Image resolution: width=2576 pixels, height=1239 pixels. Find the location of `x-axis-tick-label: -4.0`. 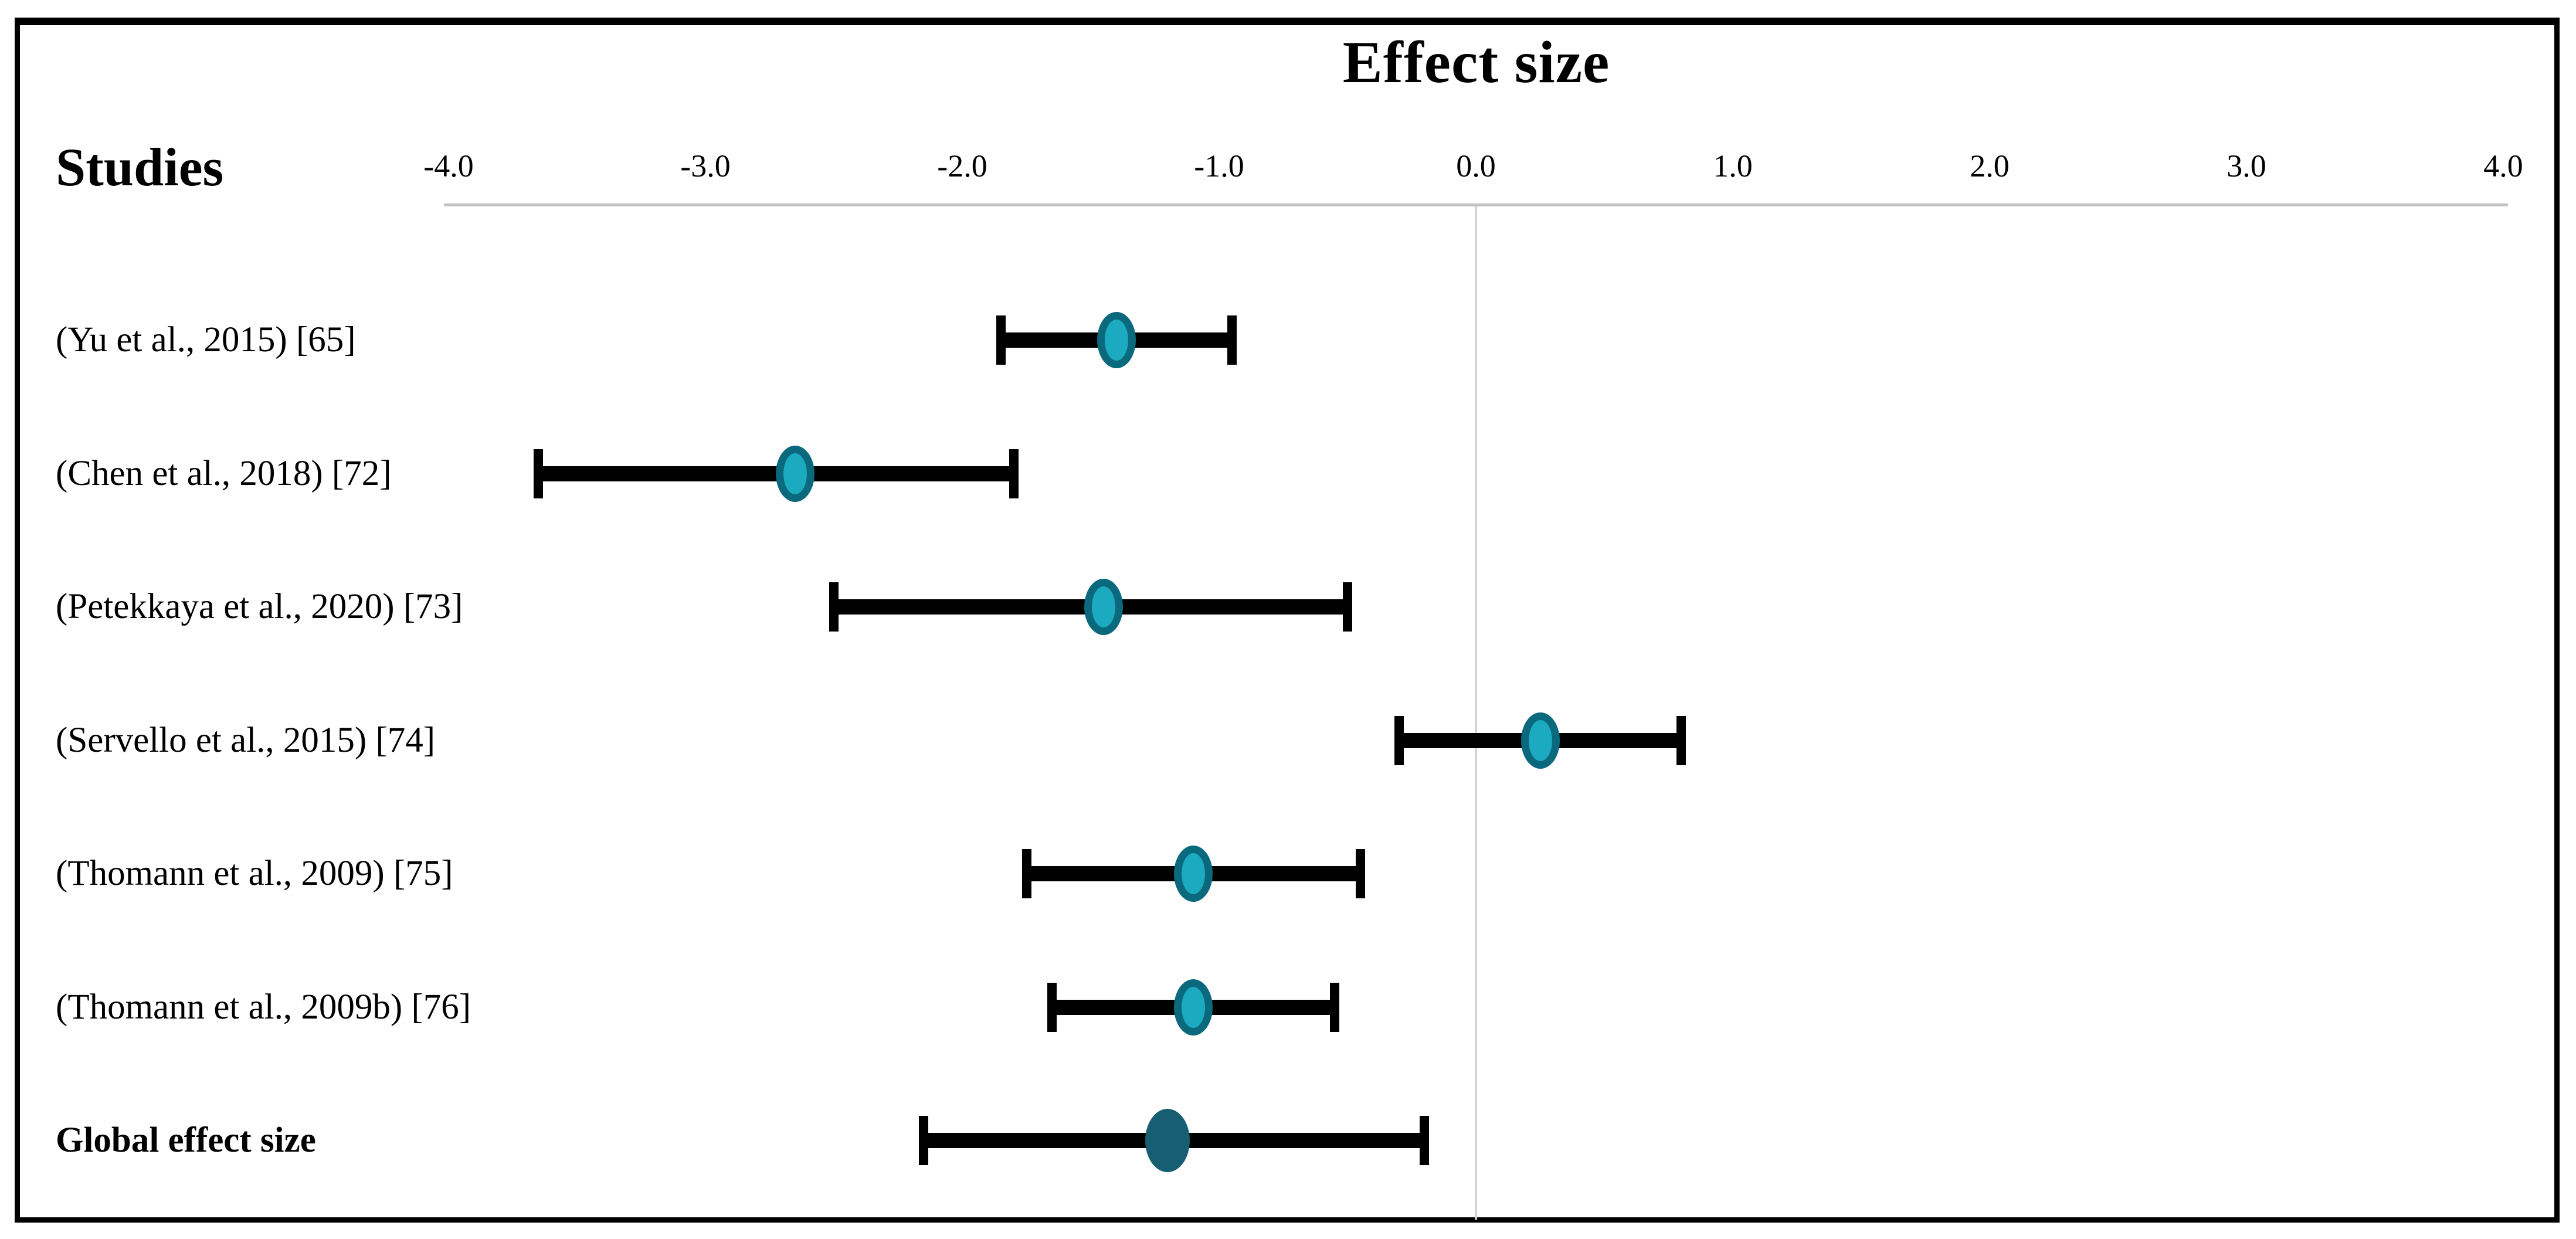

x-axis-tick-label: -4.0 is located at coordinates (448, 166).